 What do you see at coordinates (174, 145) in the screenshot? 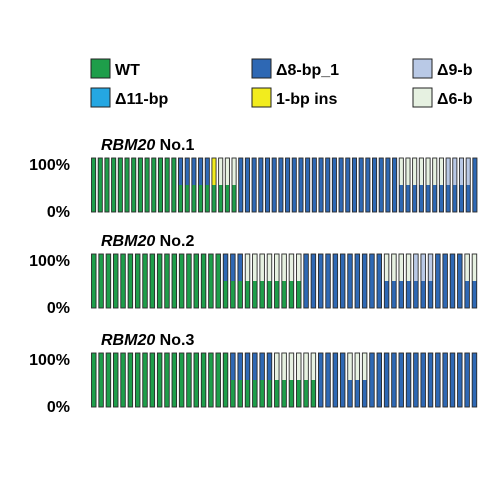
I see `panel-title-number: No.1` at bounding box center [174, 145].